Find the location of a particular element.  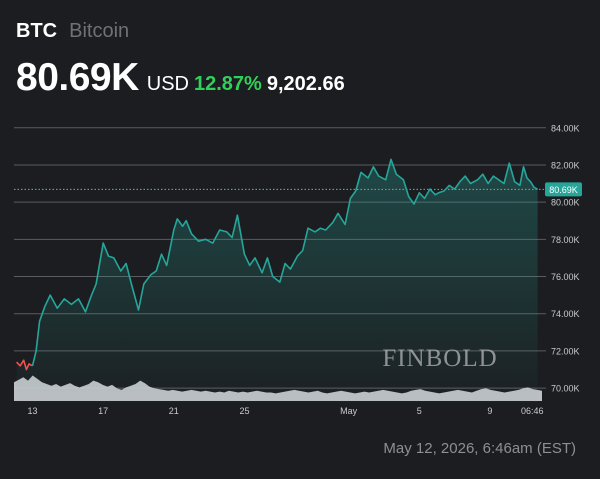

asset-name: Bitcoin is located at coordinates (99, 31).